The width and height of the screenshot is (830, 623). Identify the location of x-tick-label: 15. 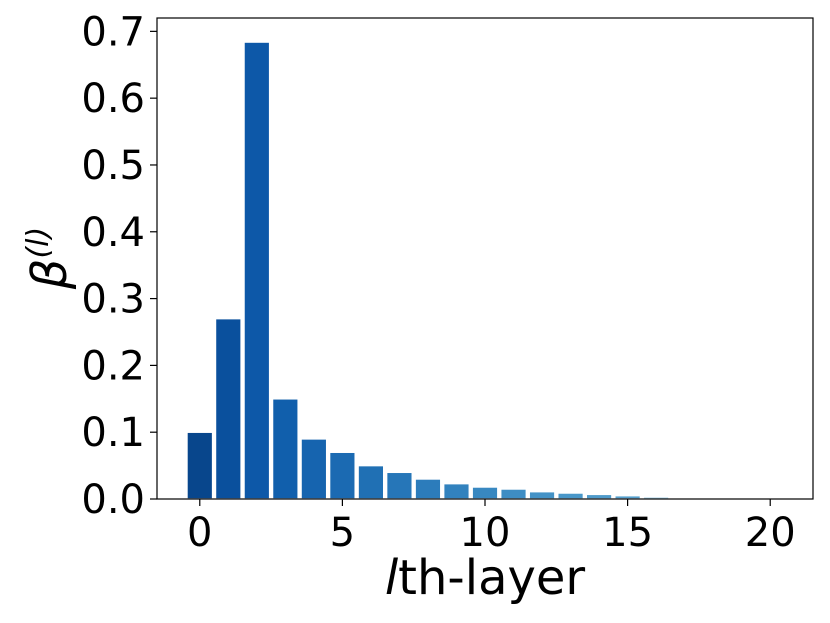
(627, 533).